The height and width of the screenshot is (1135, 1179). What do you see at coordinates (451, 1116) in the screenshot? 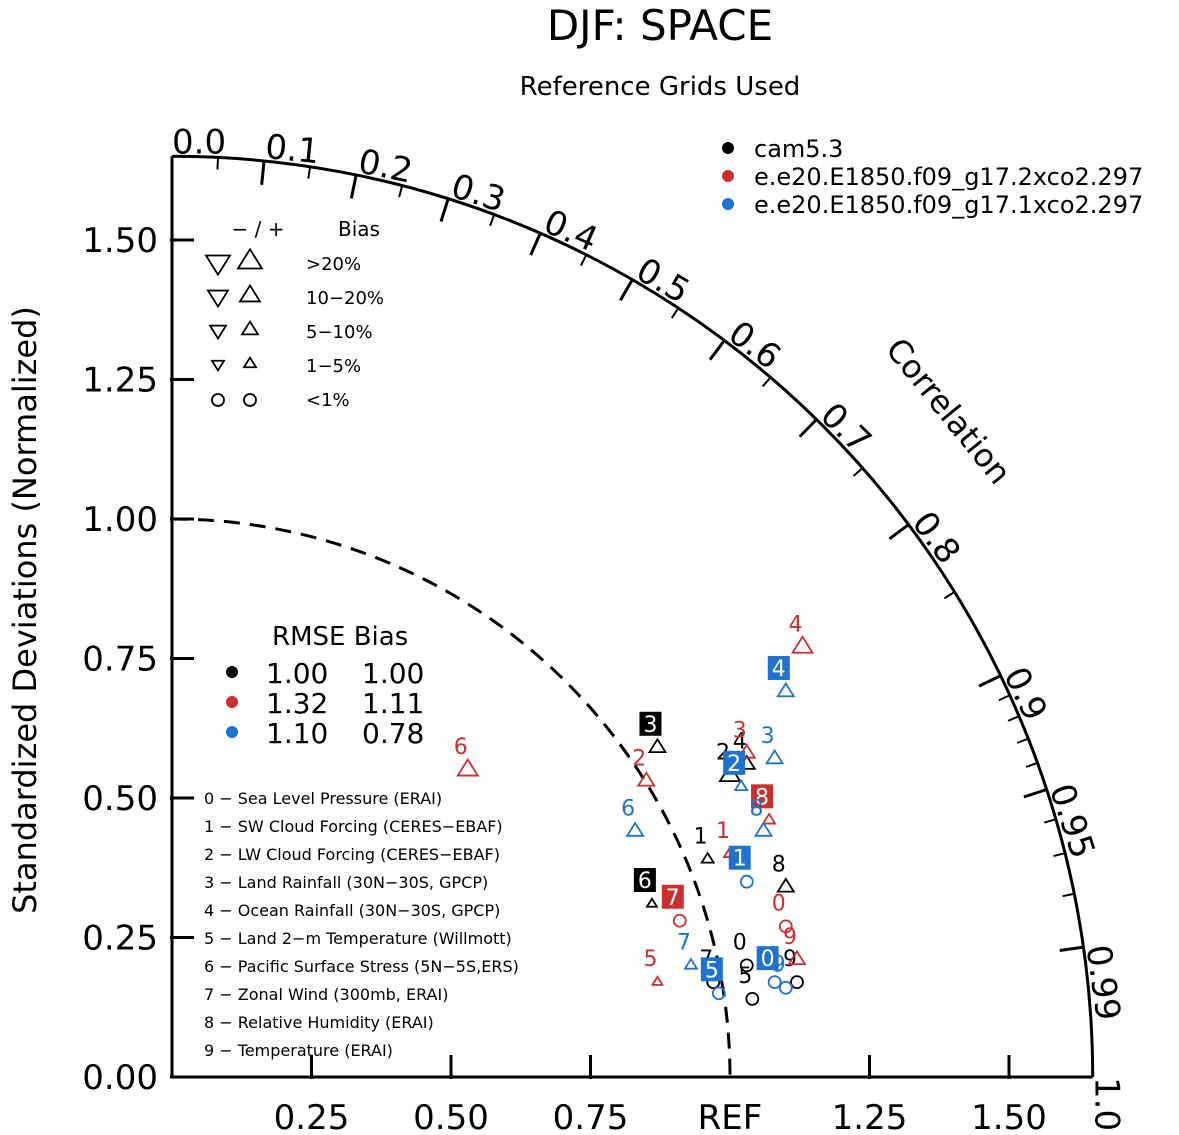
I see `x-tick-label: 0.50` at bounding box center [451, 1116].